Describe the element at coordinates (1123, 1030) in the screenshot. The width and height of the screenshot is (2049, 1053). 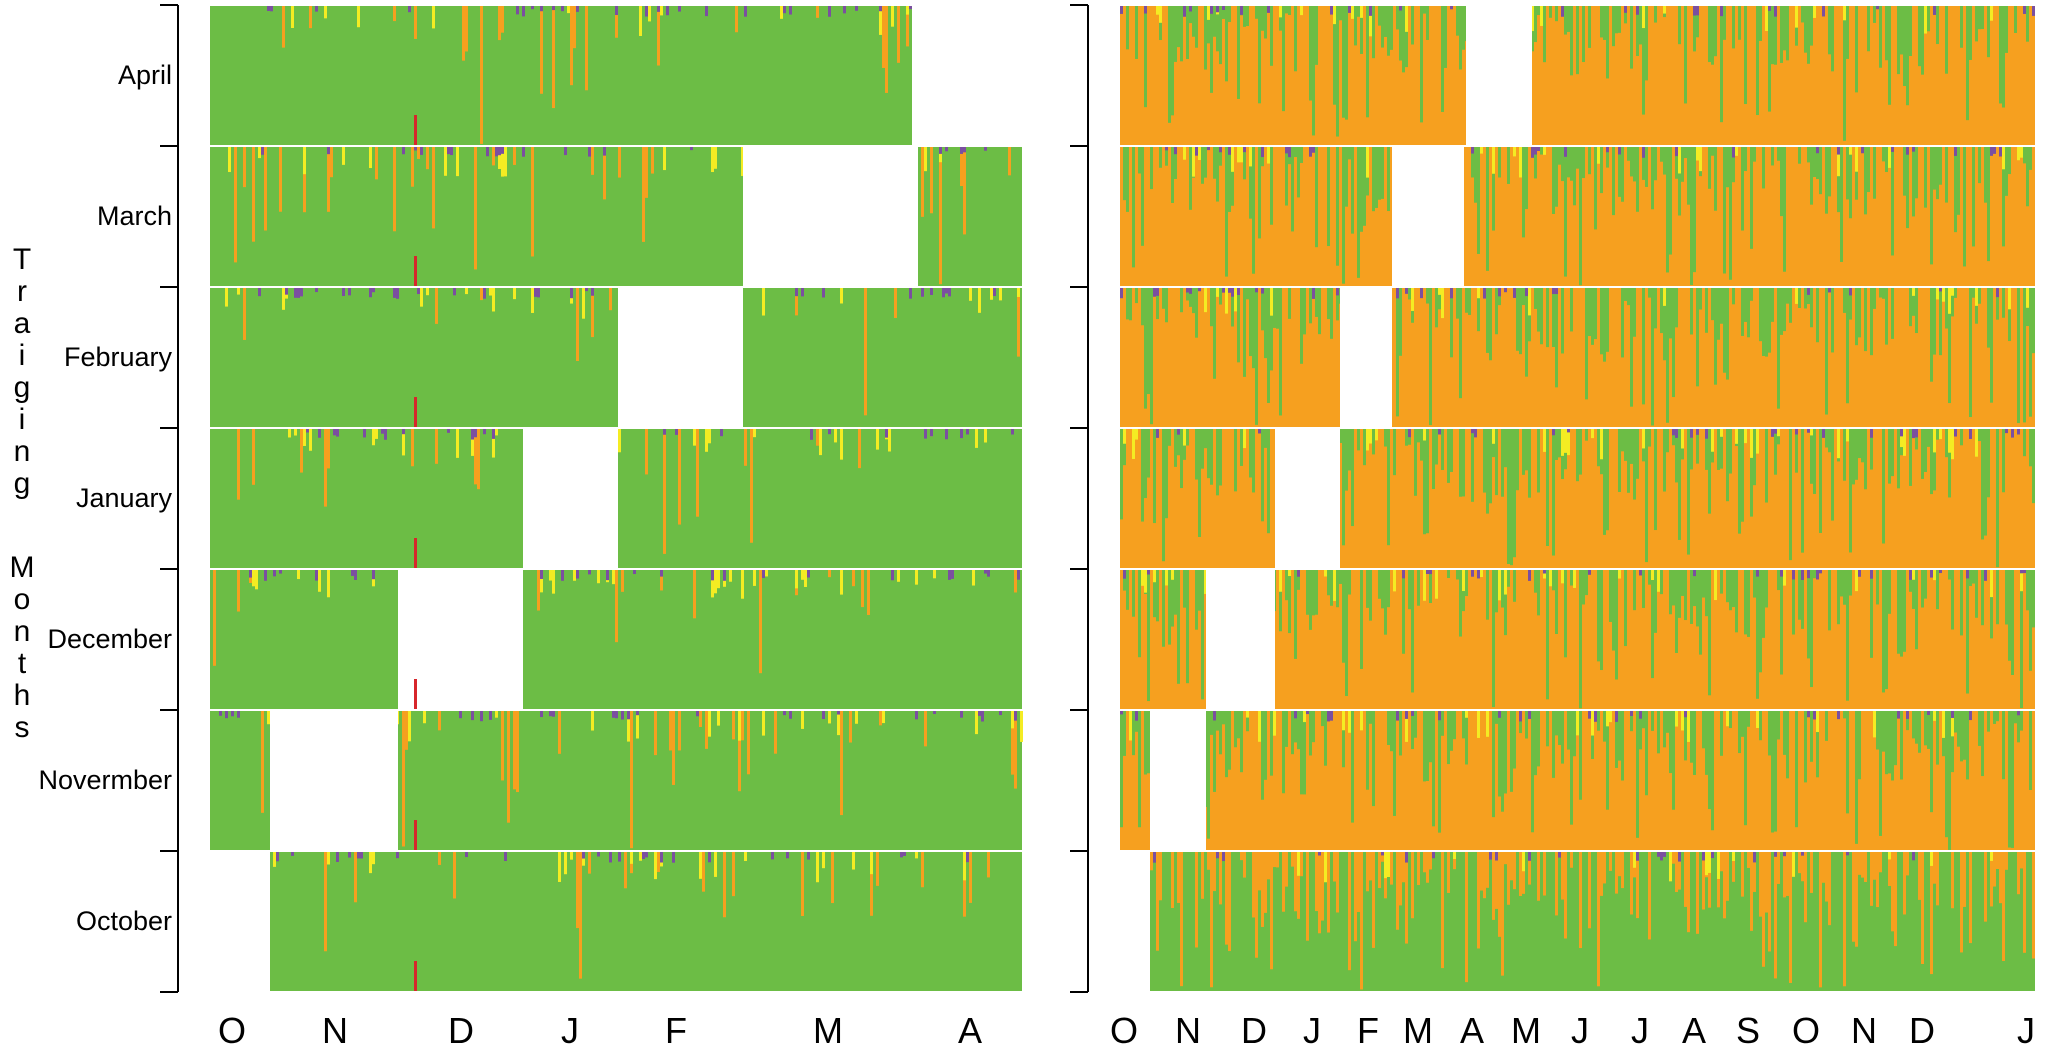
I see `right-x-tick-label: O` at that location.